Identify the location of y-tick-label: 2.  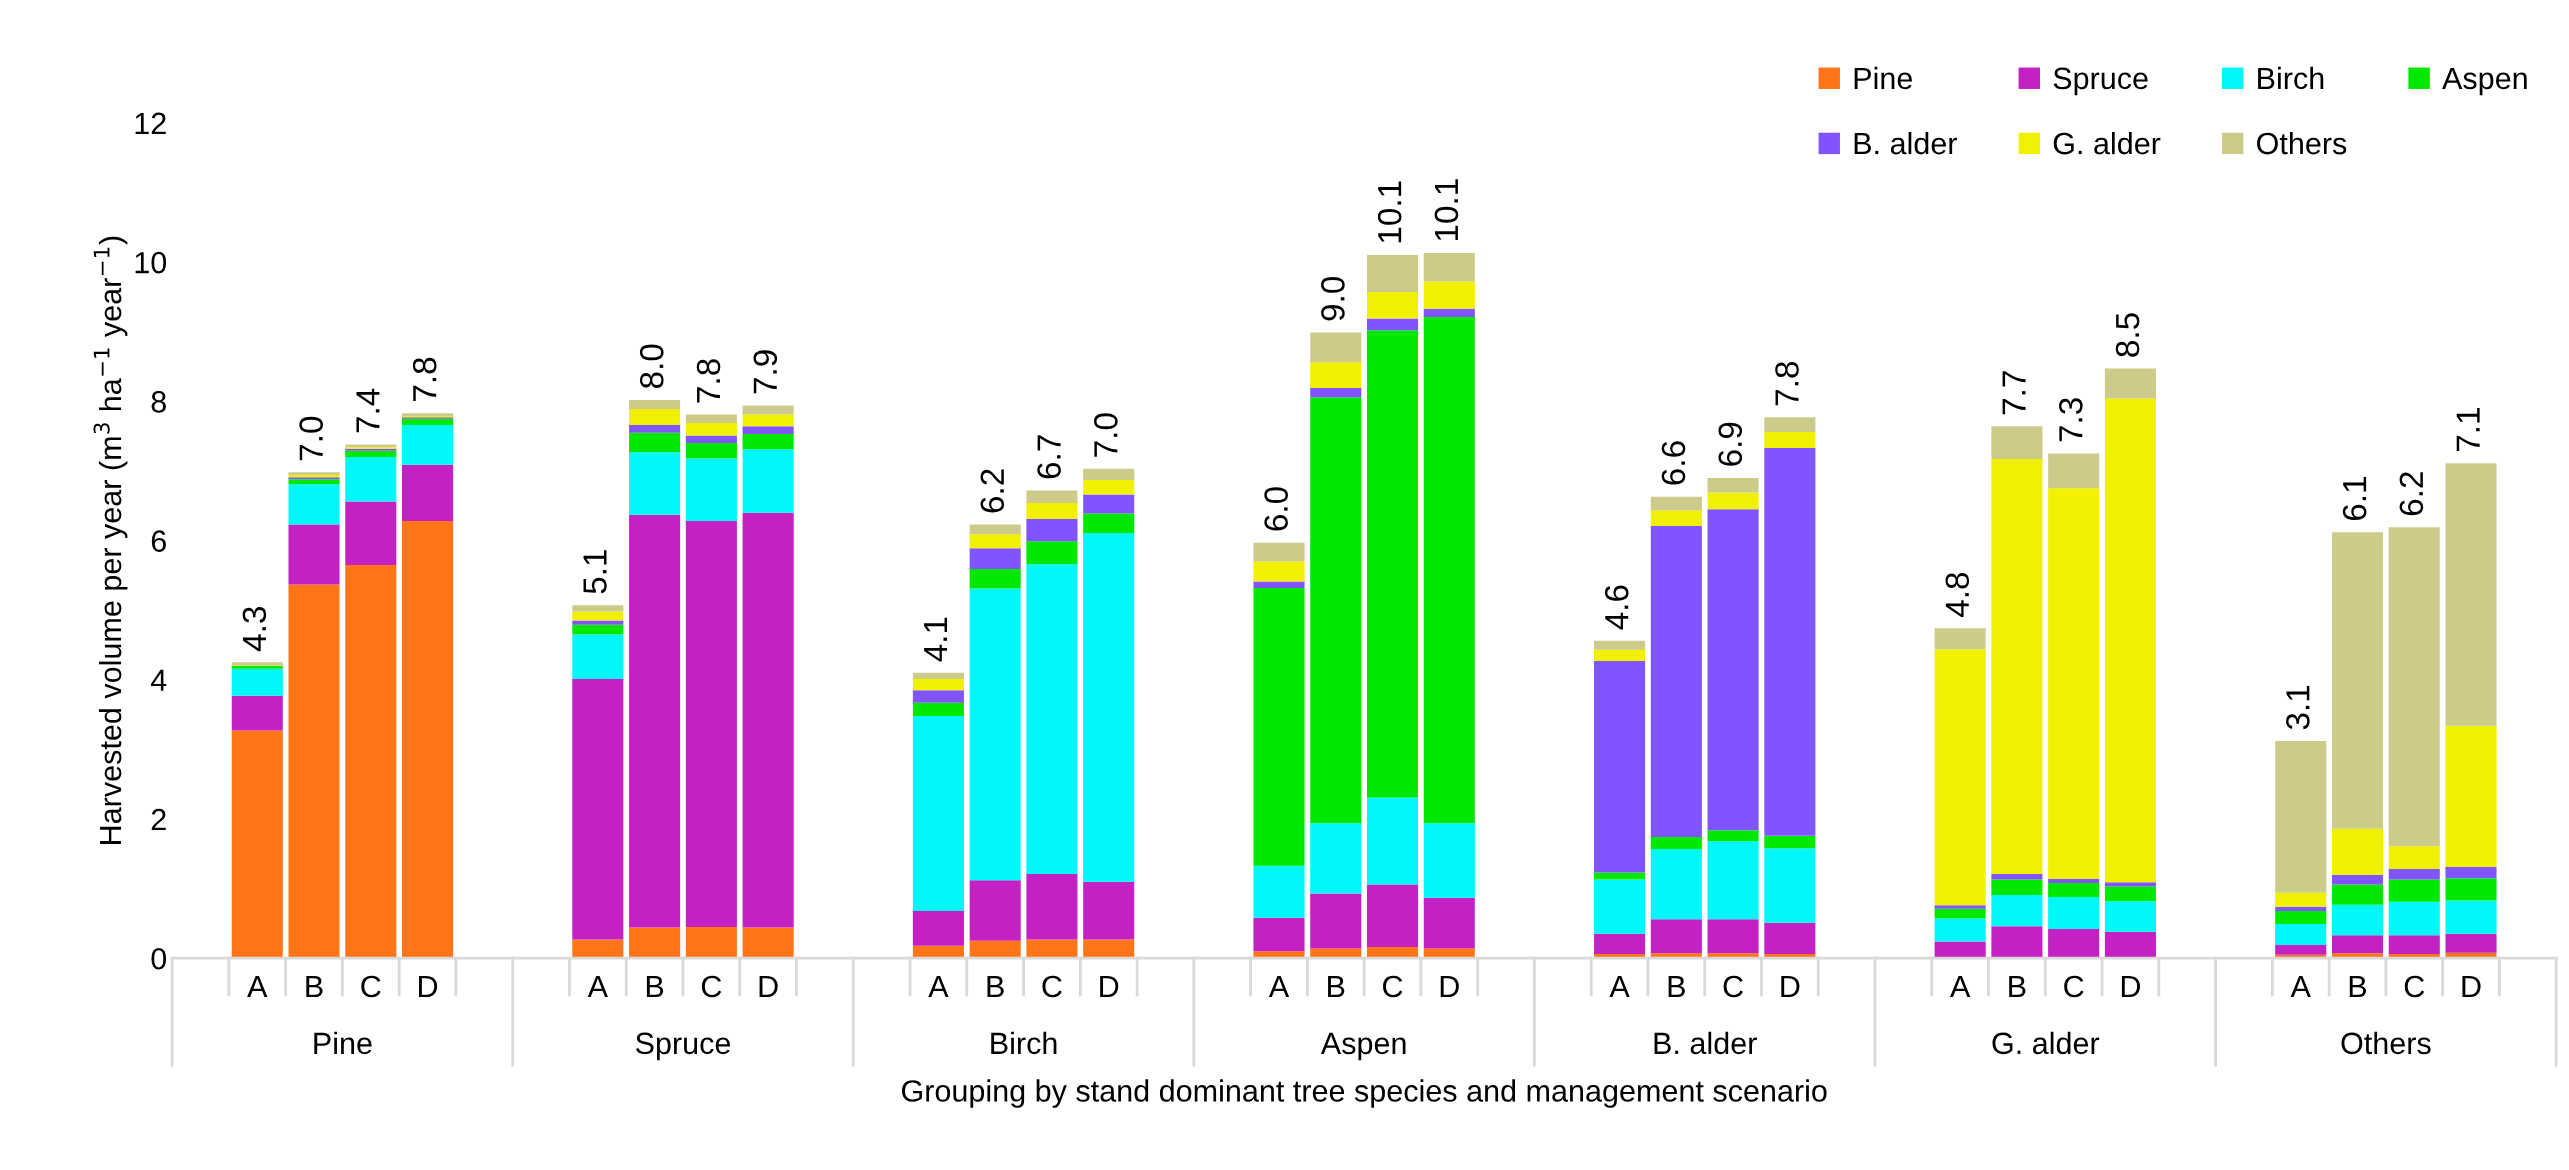
(158, 819).